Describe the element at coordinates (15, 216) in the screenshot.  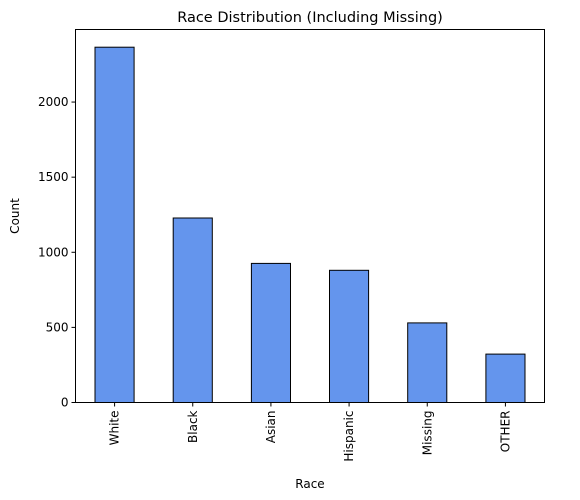
I see `y-axis-label: Count` at that location.